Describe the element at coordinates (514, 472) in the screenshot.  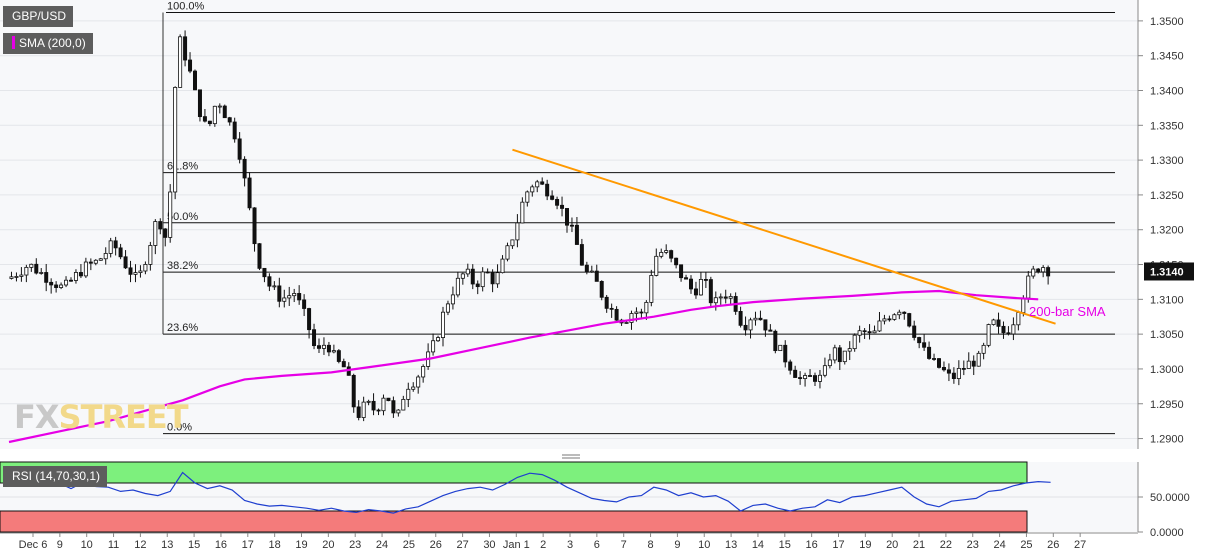
I see `rsi-overbought-zone` at that location.